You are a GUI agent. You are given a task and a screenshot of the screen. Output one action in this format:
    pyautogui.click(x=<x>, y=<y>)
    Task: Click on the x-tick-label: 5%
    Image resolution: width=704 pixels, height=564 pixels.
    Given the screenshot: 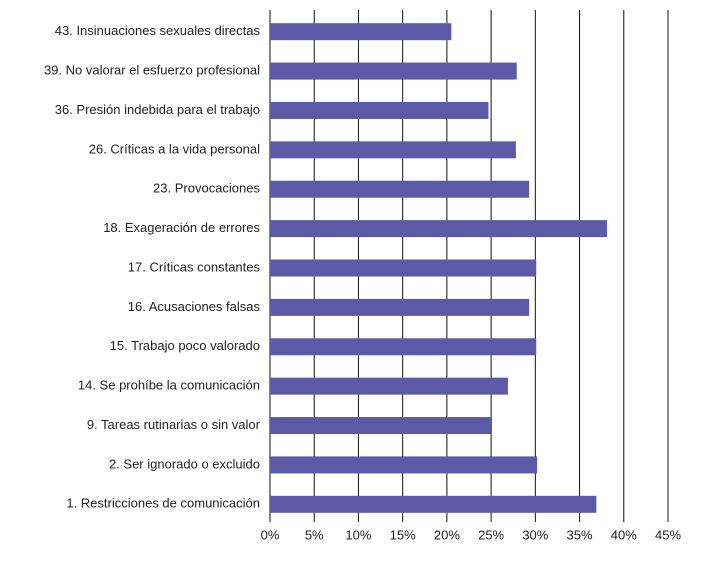 What is the action you would take?
    pyautogui.click(x=314, y=534)
    